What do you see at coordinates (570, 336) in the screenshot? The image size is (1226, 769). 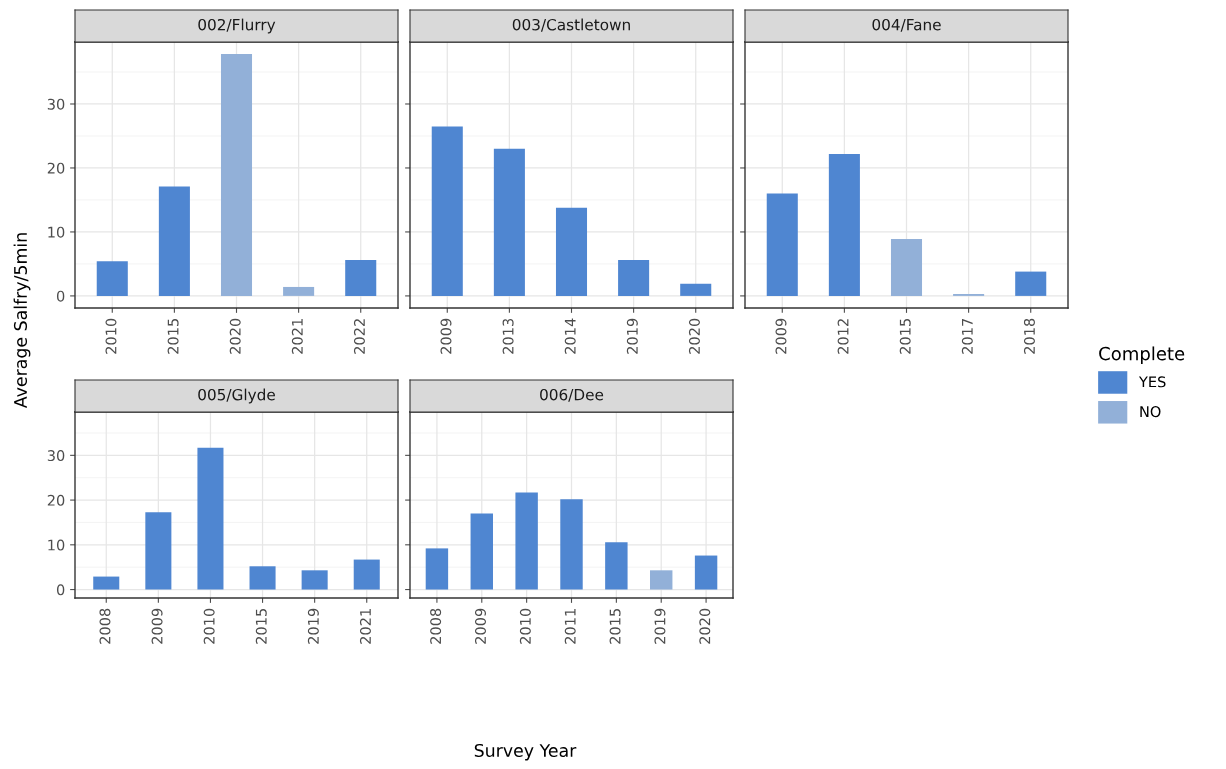 I see `x-tick-label: 2014` at bounding box center [570, 336].